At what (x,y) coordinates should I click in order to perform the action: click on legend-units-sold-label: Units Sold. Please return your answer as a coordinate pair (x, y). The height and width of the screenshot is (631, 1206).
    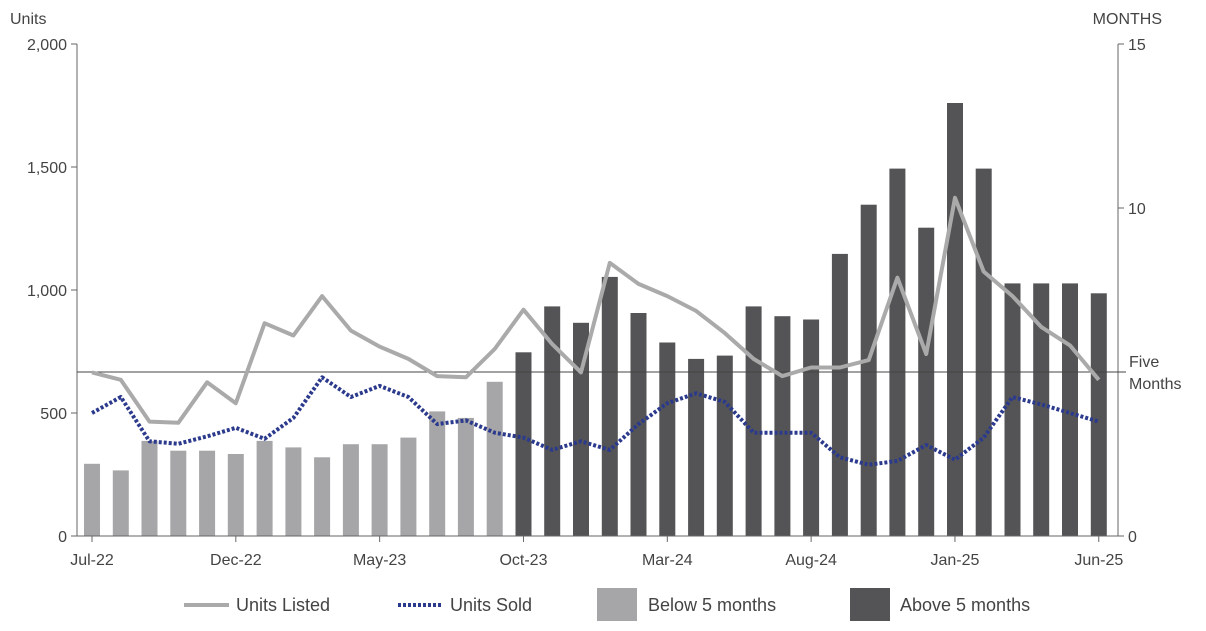
    Looking at the image, I should click on (491, 605).